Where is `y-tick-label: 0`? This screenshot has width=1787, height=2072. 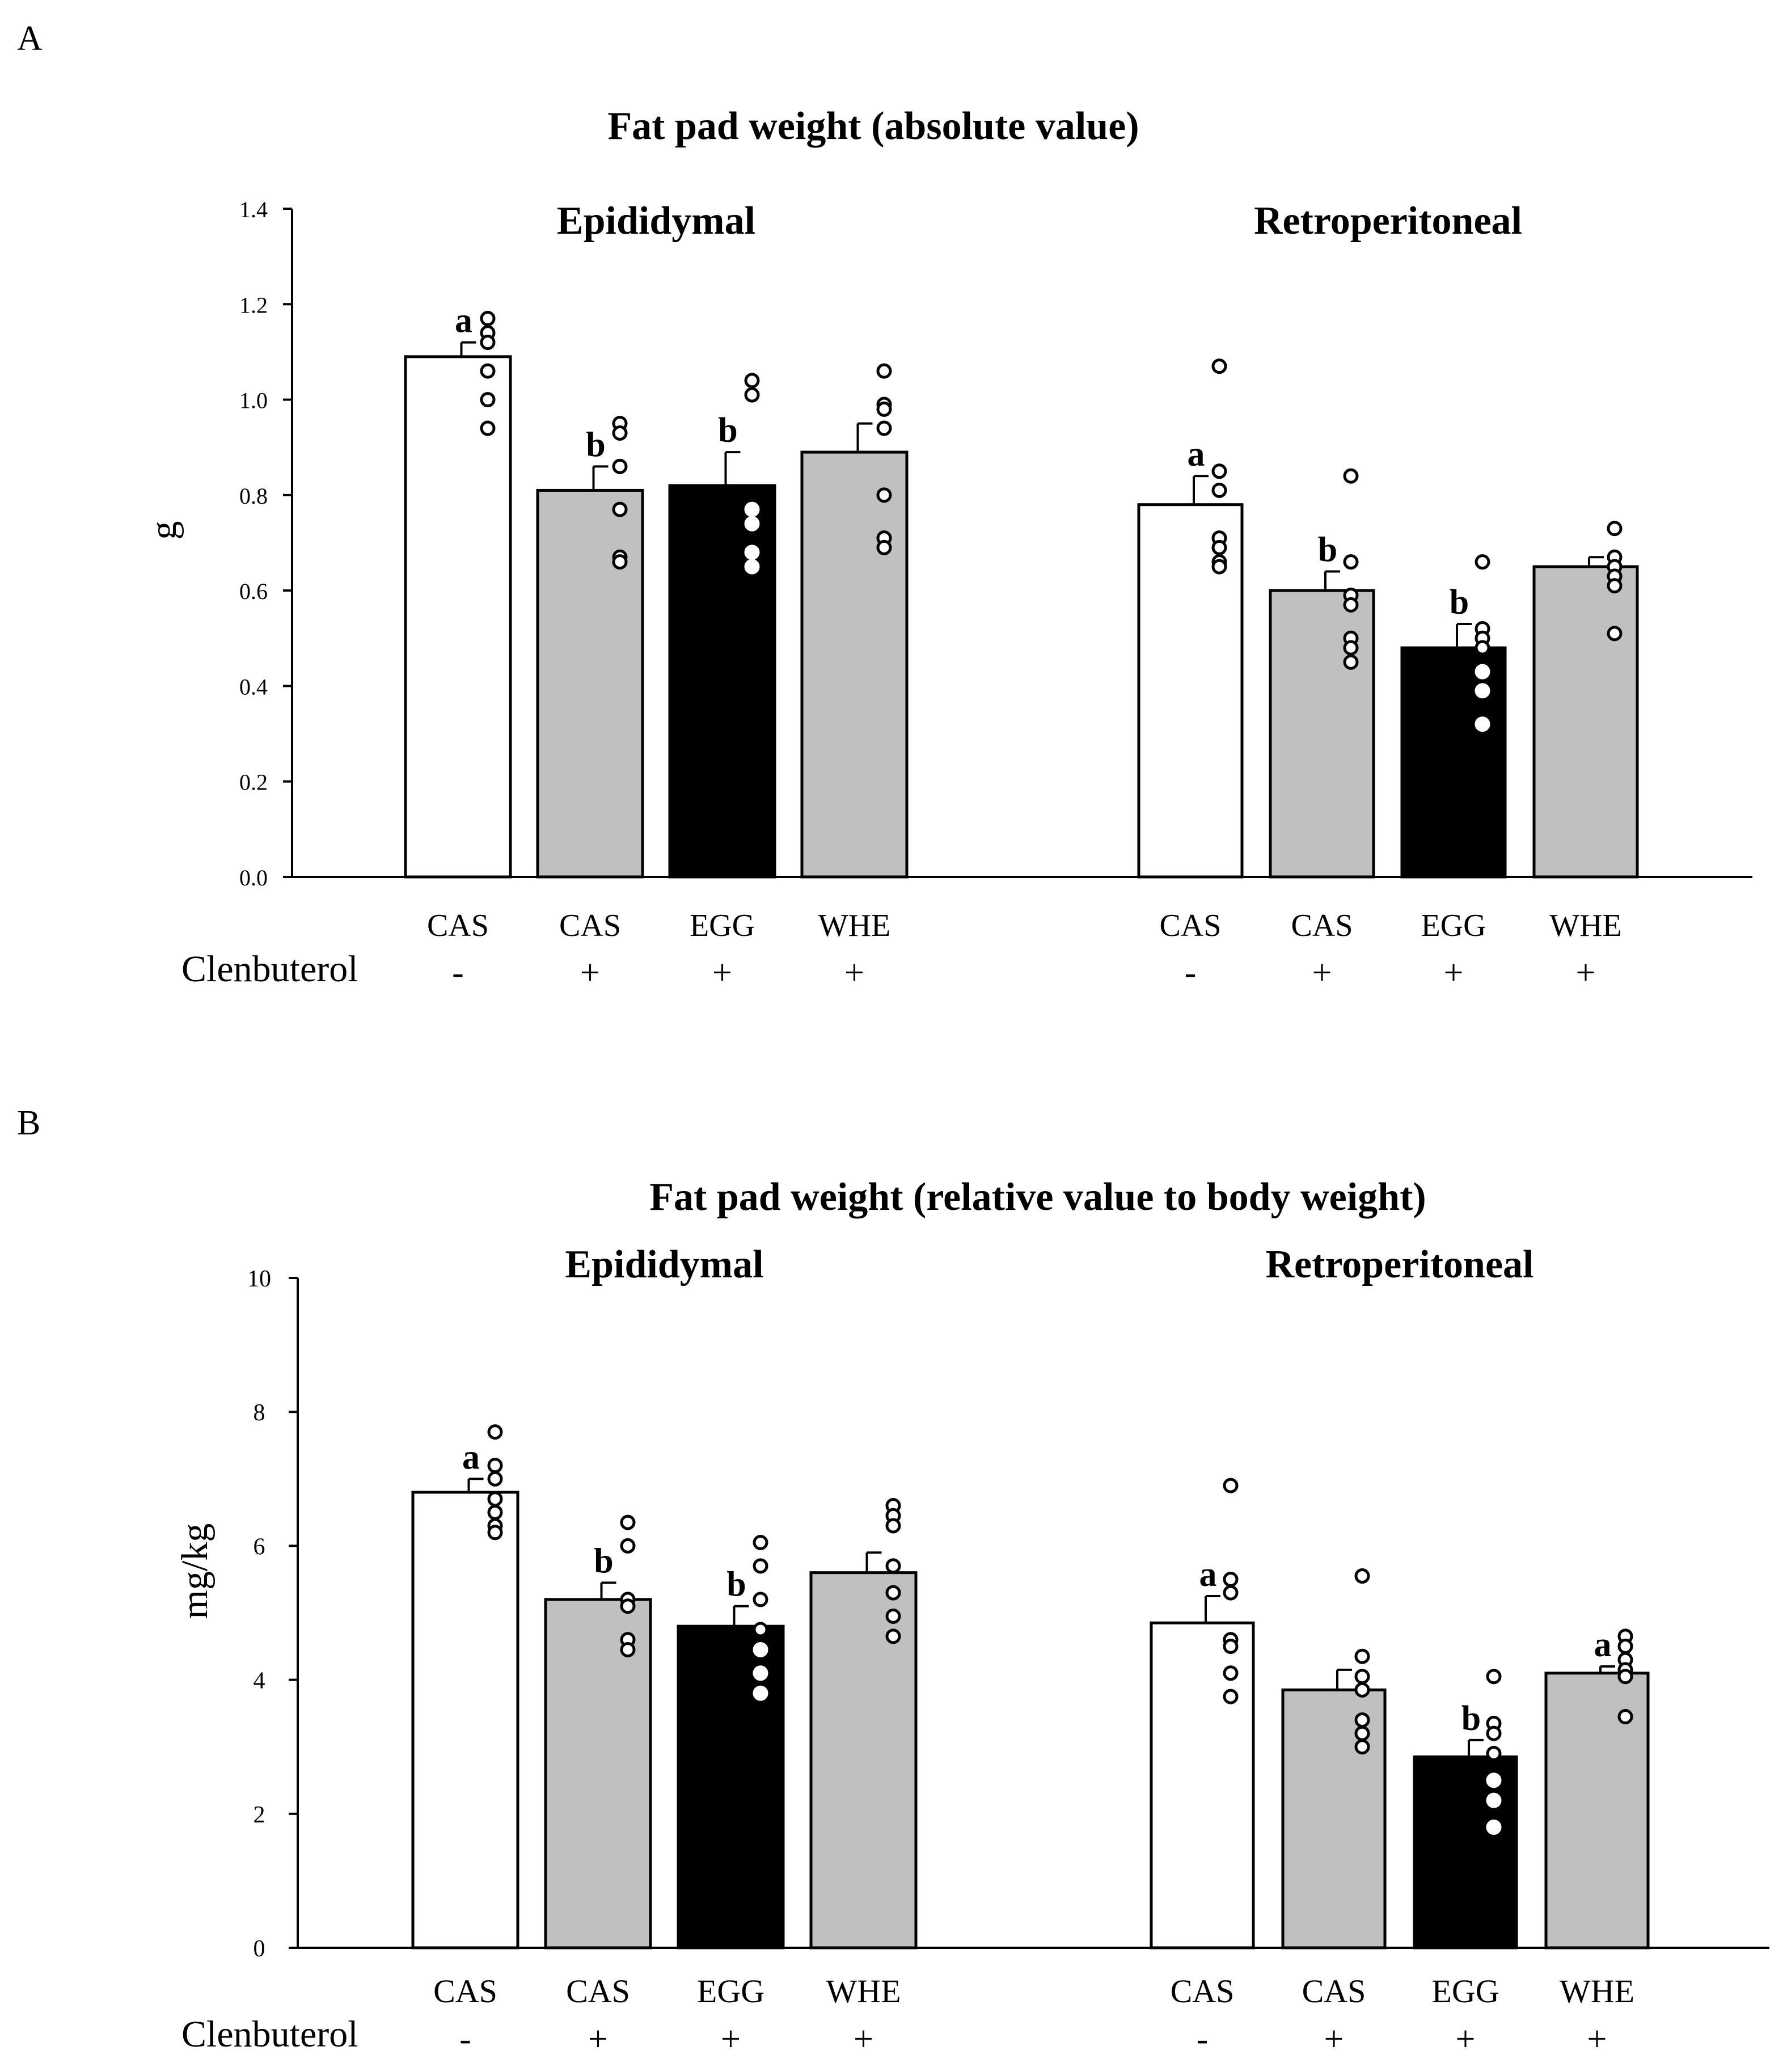
y-tick-label: 0 is located at coordinates (260, 1949).